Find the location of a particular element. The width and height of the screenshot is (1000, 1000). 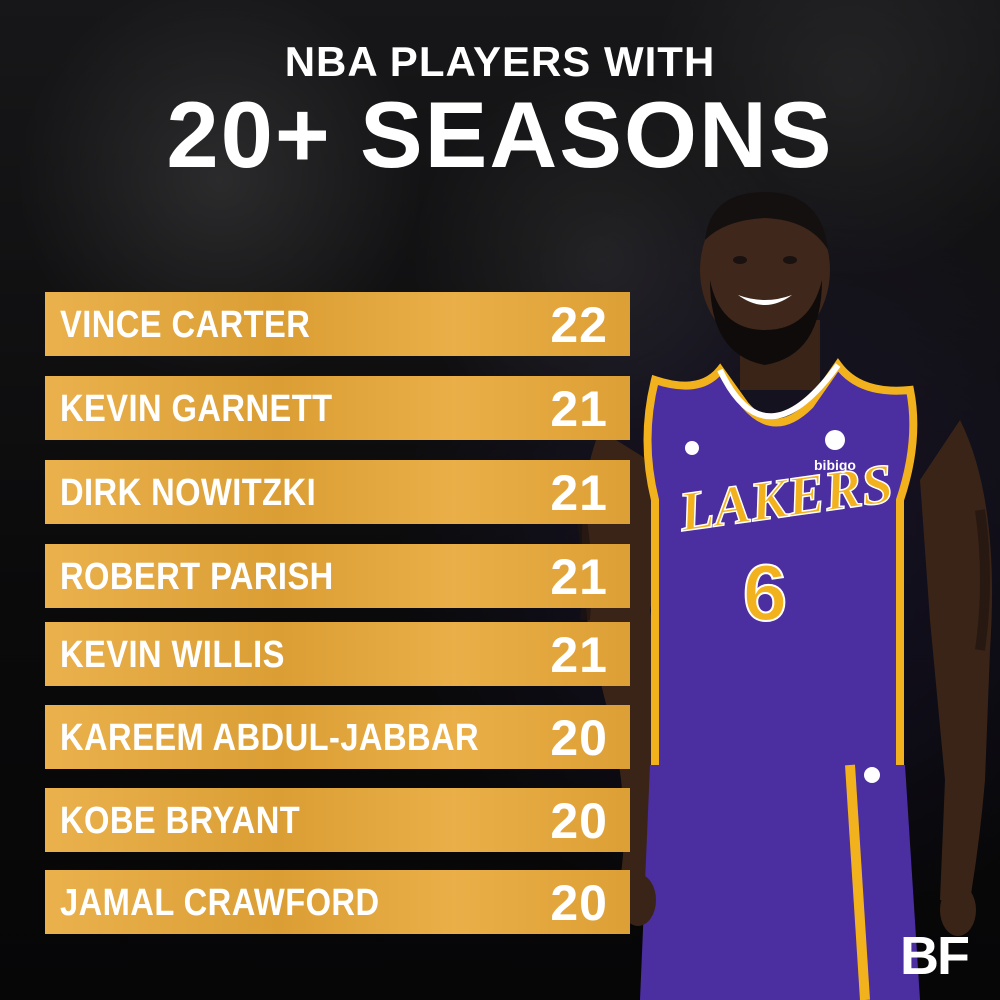

player-name: DIRK NOWITZKI is located at coordinates (188, 493).